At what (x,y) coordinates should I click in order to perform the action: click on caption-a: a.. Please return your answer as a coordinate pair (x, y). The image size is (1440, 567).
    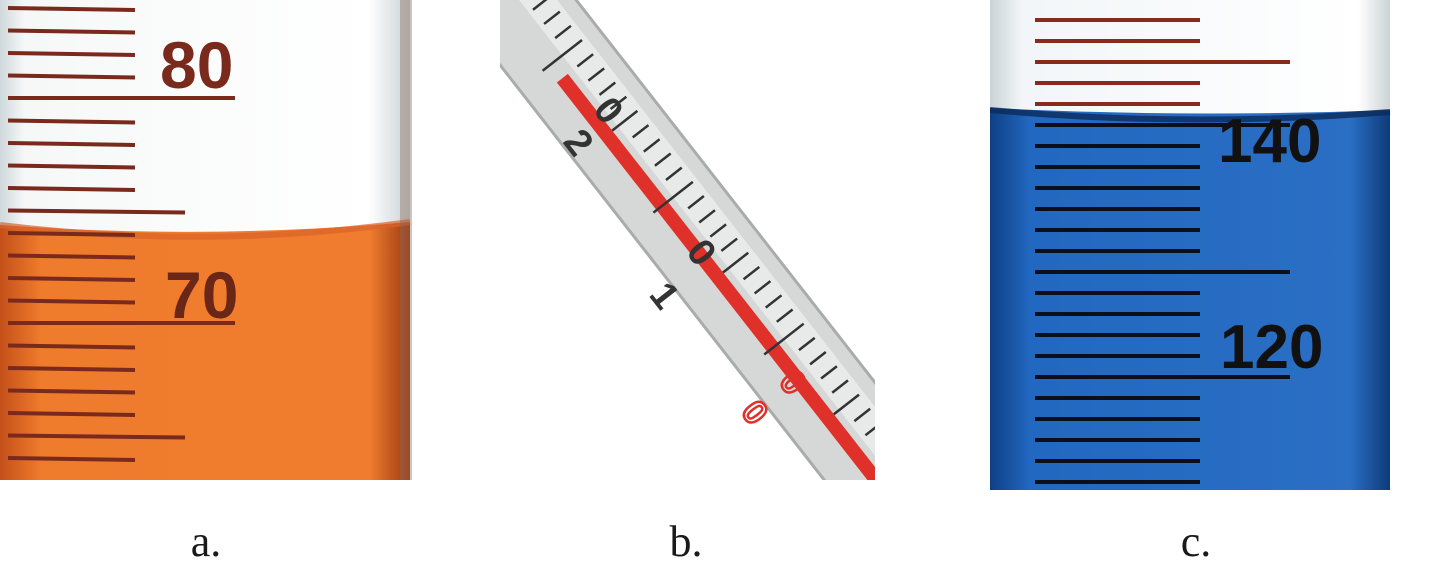
    Looking at the image, I should click on (206, 541).